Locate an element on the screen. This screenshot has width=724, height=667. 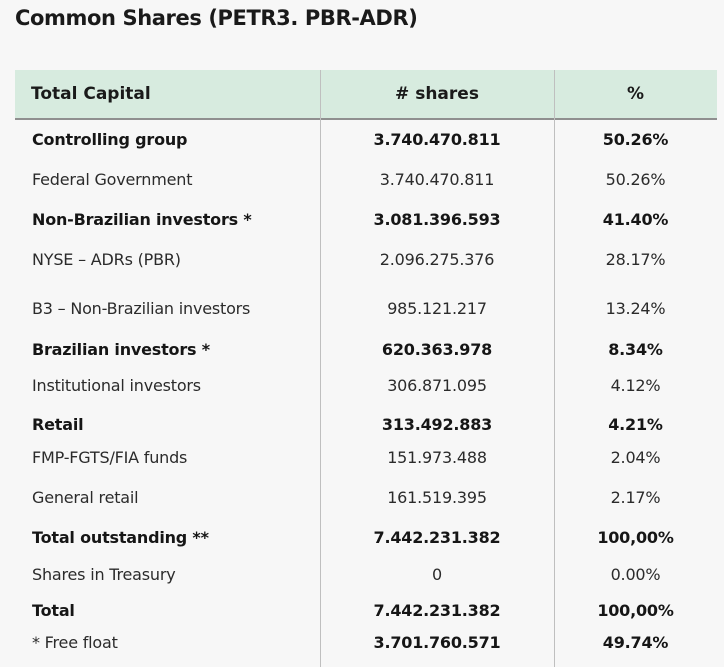
row-shares: 161.519.395 is located at coordinates (437, 497).